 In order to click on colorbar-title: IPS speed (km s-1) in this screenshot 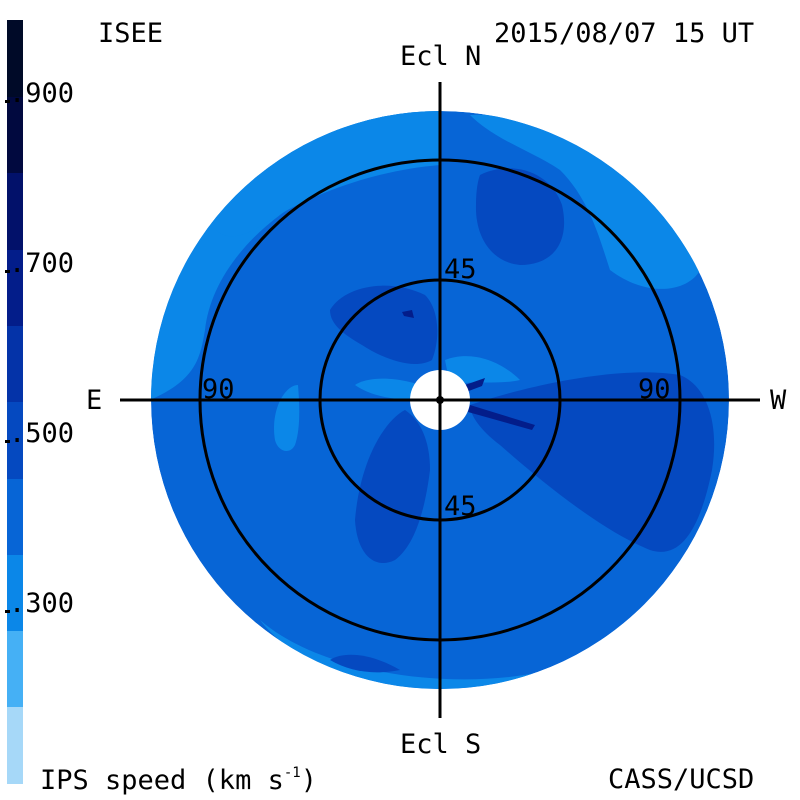, I will do `click(178, 780)`.